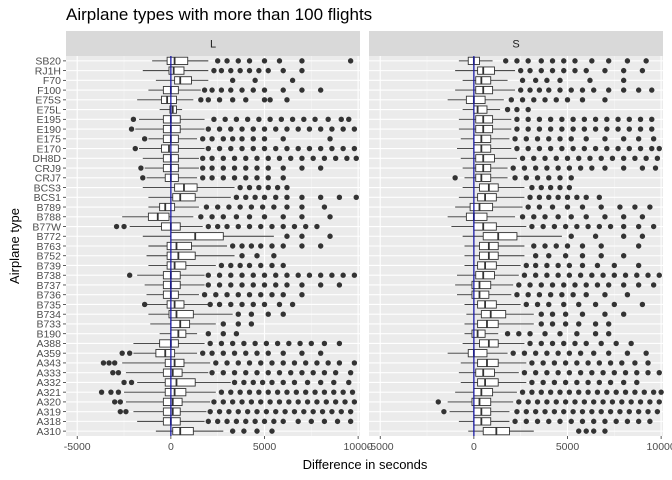 This screenshot has height=480, width=672. I want to click on box-b788, so click(227, 216).